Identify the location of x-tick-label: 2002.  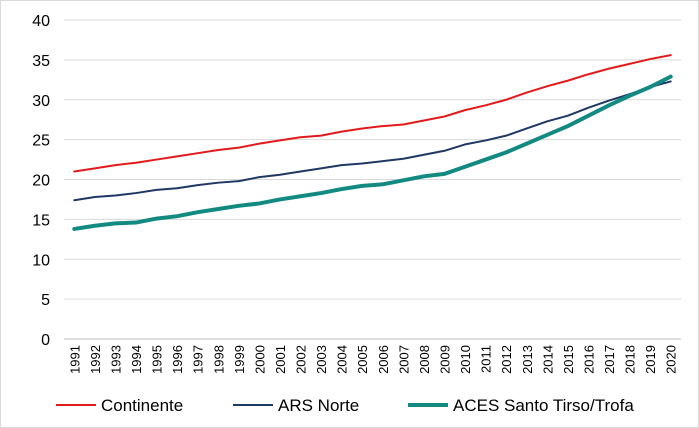
(301, 359).